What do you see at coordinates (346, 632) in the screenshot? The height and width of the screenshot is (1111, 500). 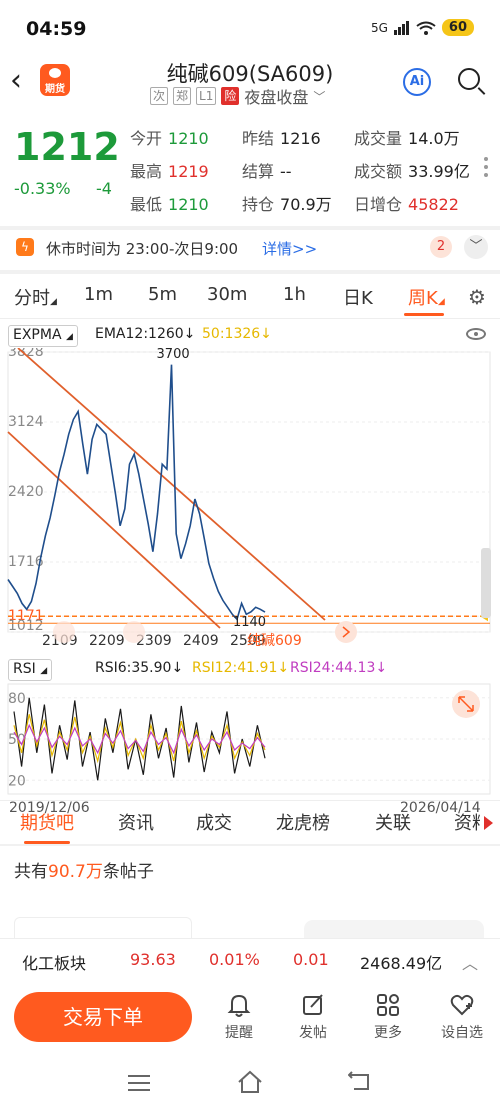 I see `chevron-right-icon` at bounding box center [346, 632].